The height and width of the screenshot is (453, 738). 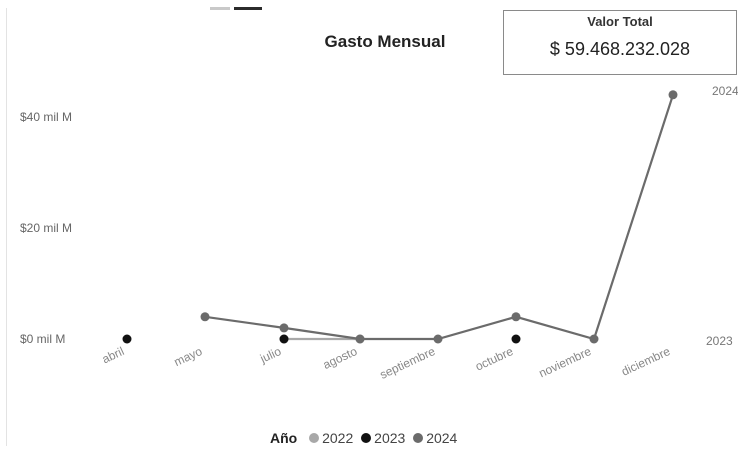 I want to click on right-label: 2023, so click(x=719, y=341).